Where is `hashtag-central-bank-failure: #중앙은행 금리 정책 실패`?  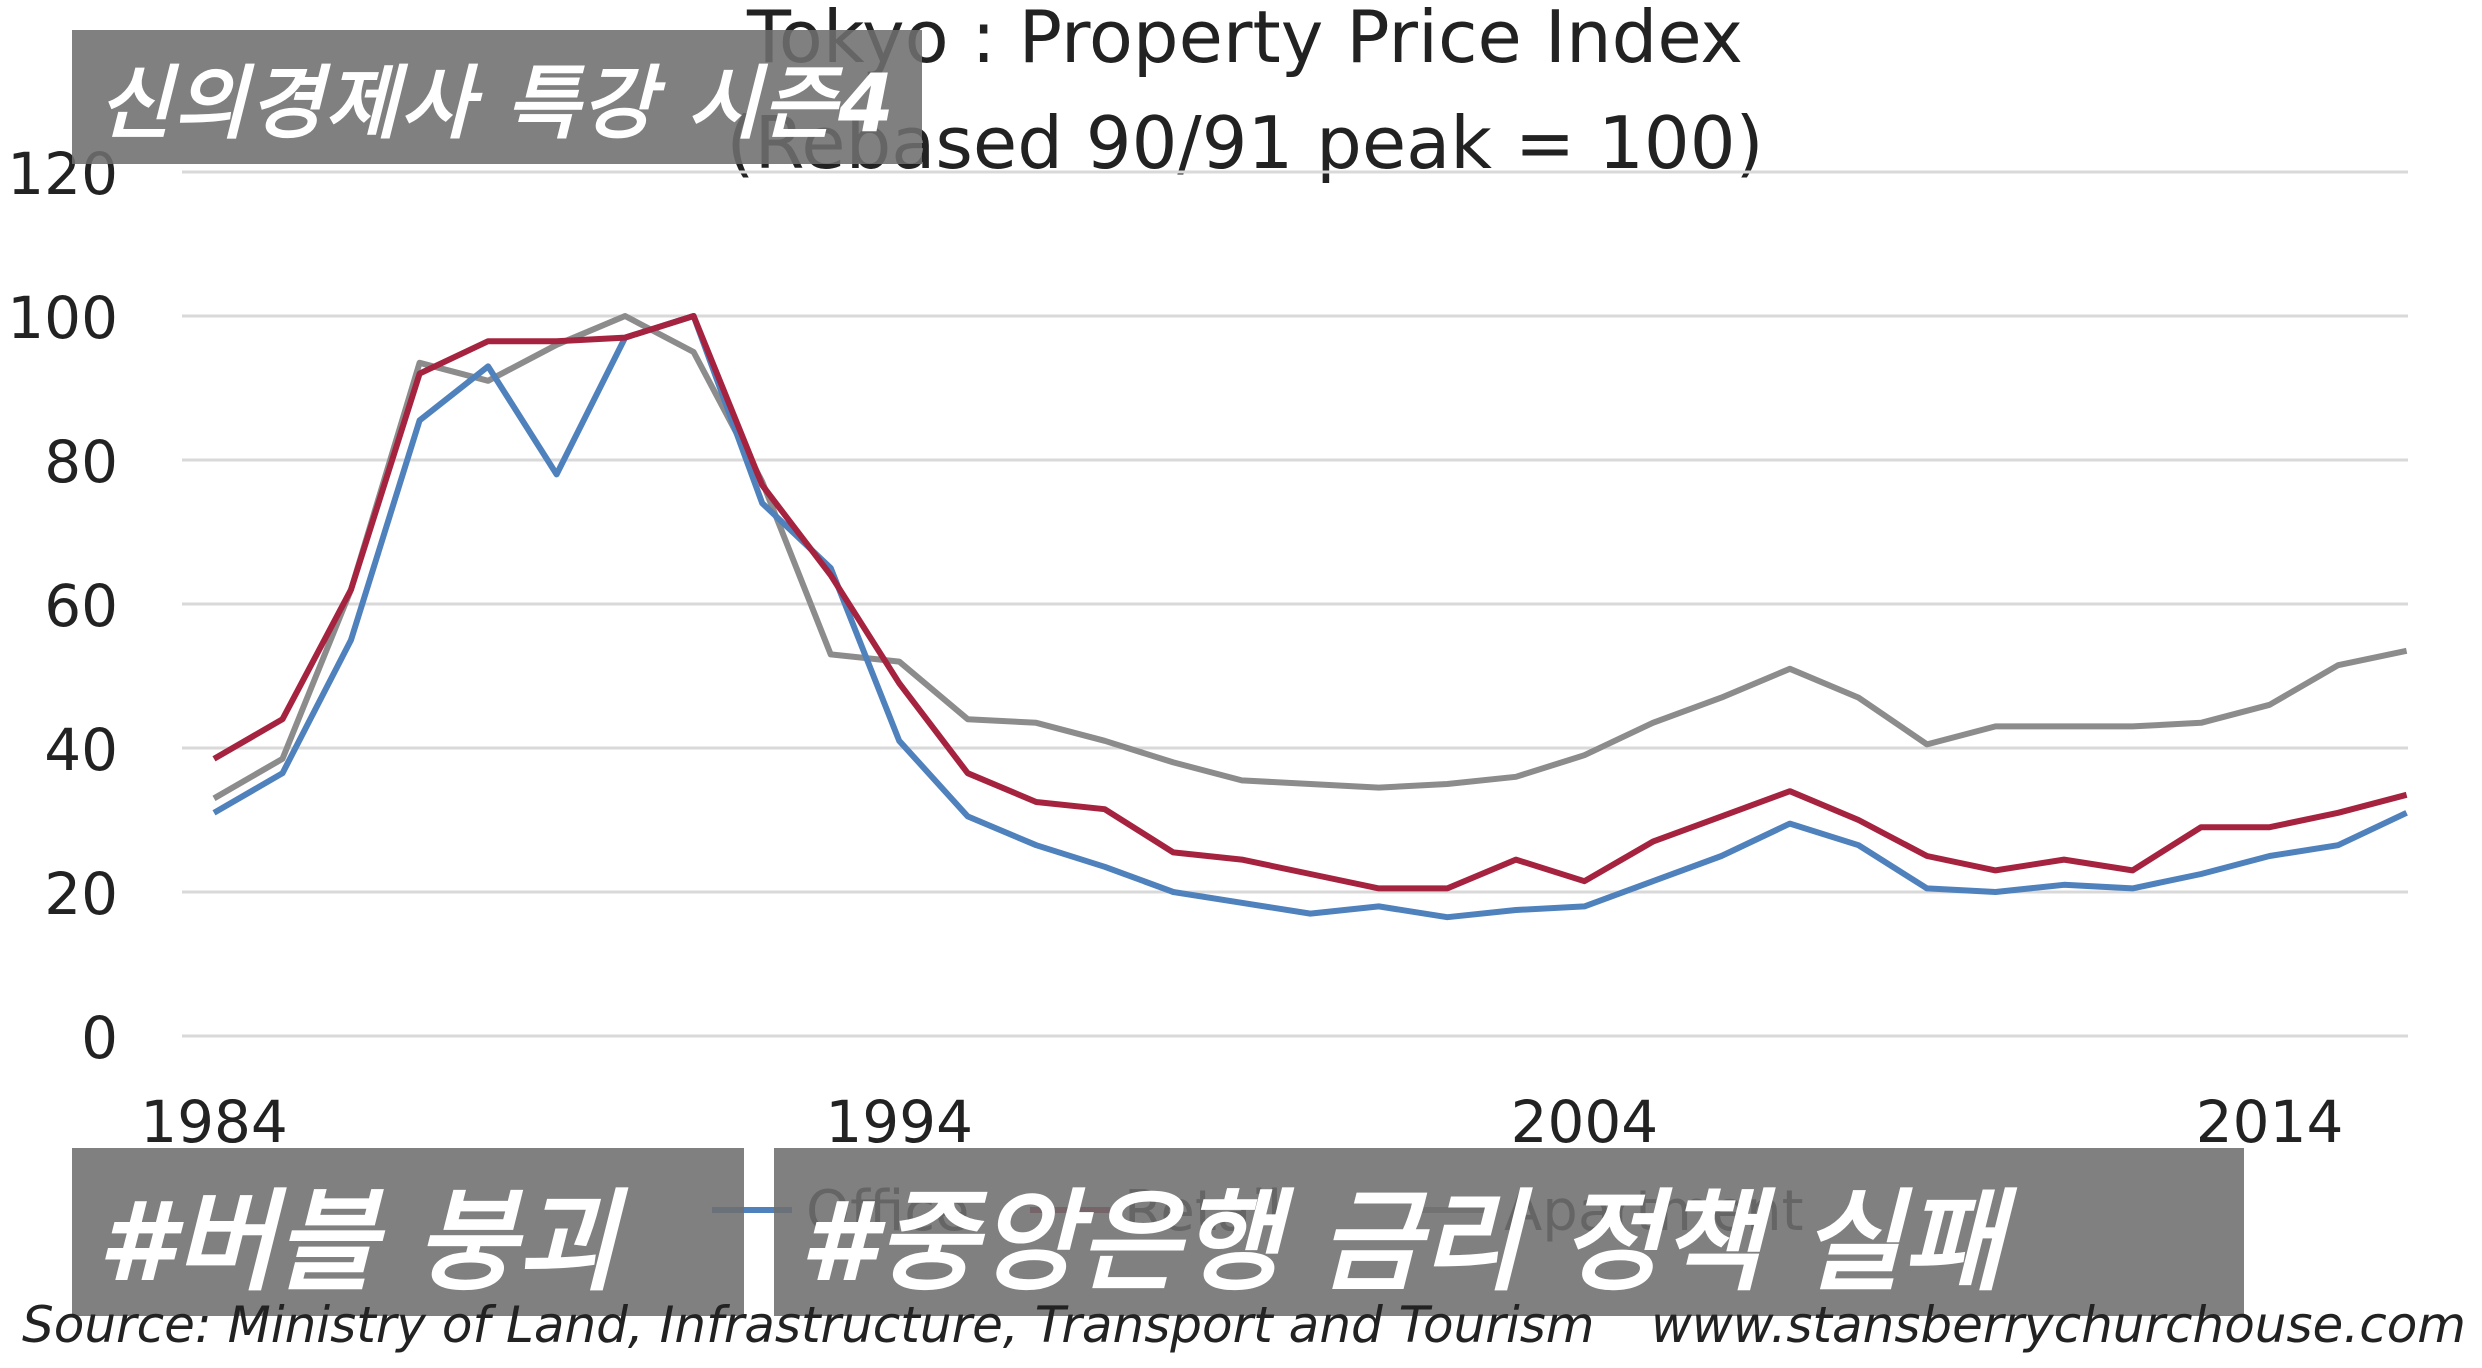
hashtag-central-bank-failure: #중앙은행 금리 정책 실패 is located at coordinates (1509, 1232).